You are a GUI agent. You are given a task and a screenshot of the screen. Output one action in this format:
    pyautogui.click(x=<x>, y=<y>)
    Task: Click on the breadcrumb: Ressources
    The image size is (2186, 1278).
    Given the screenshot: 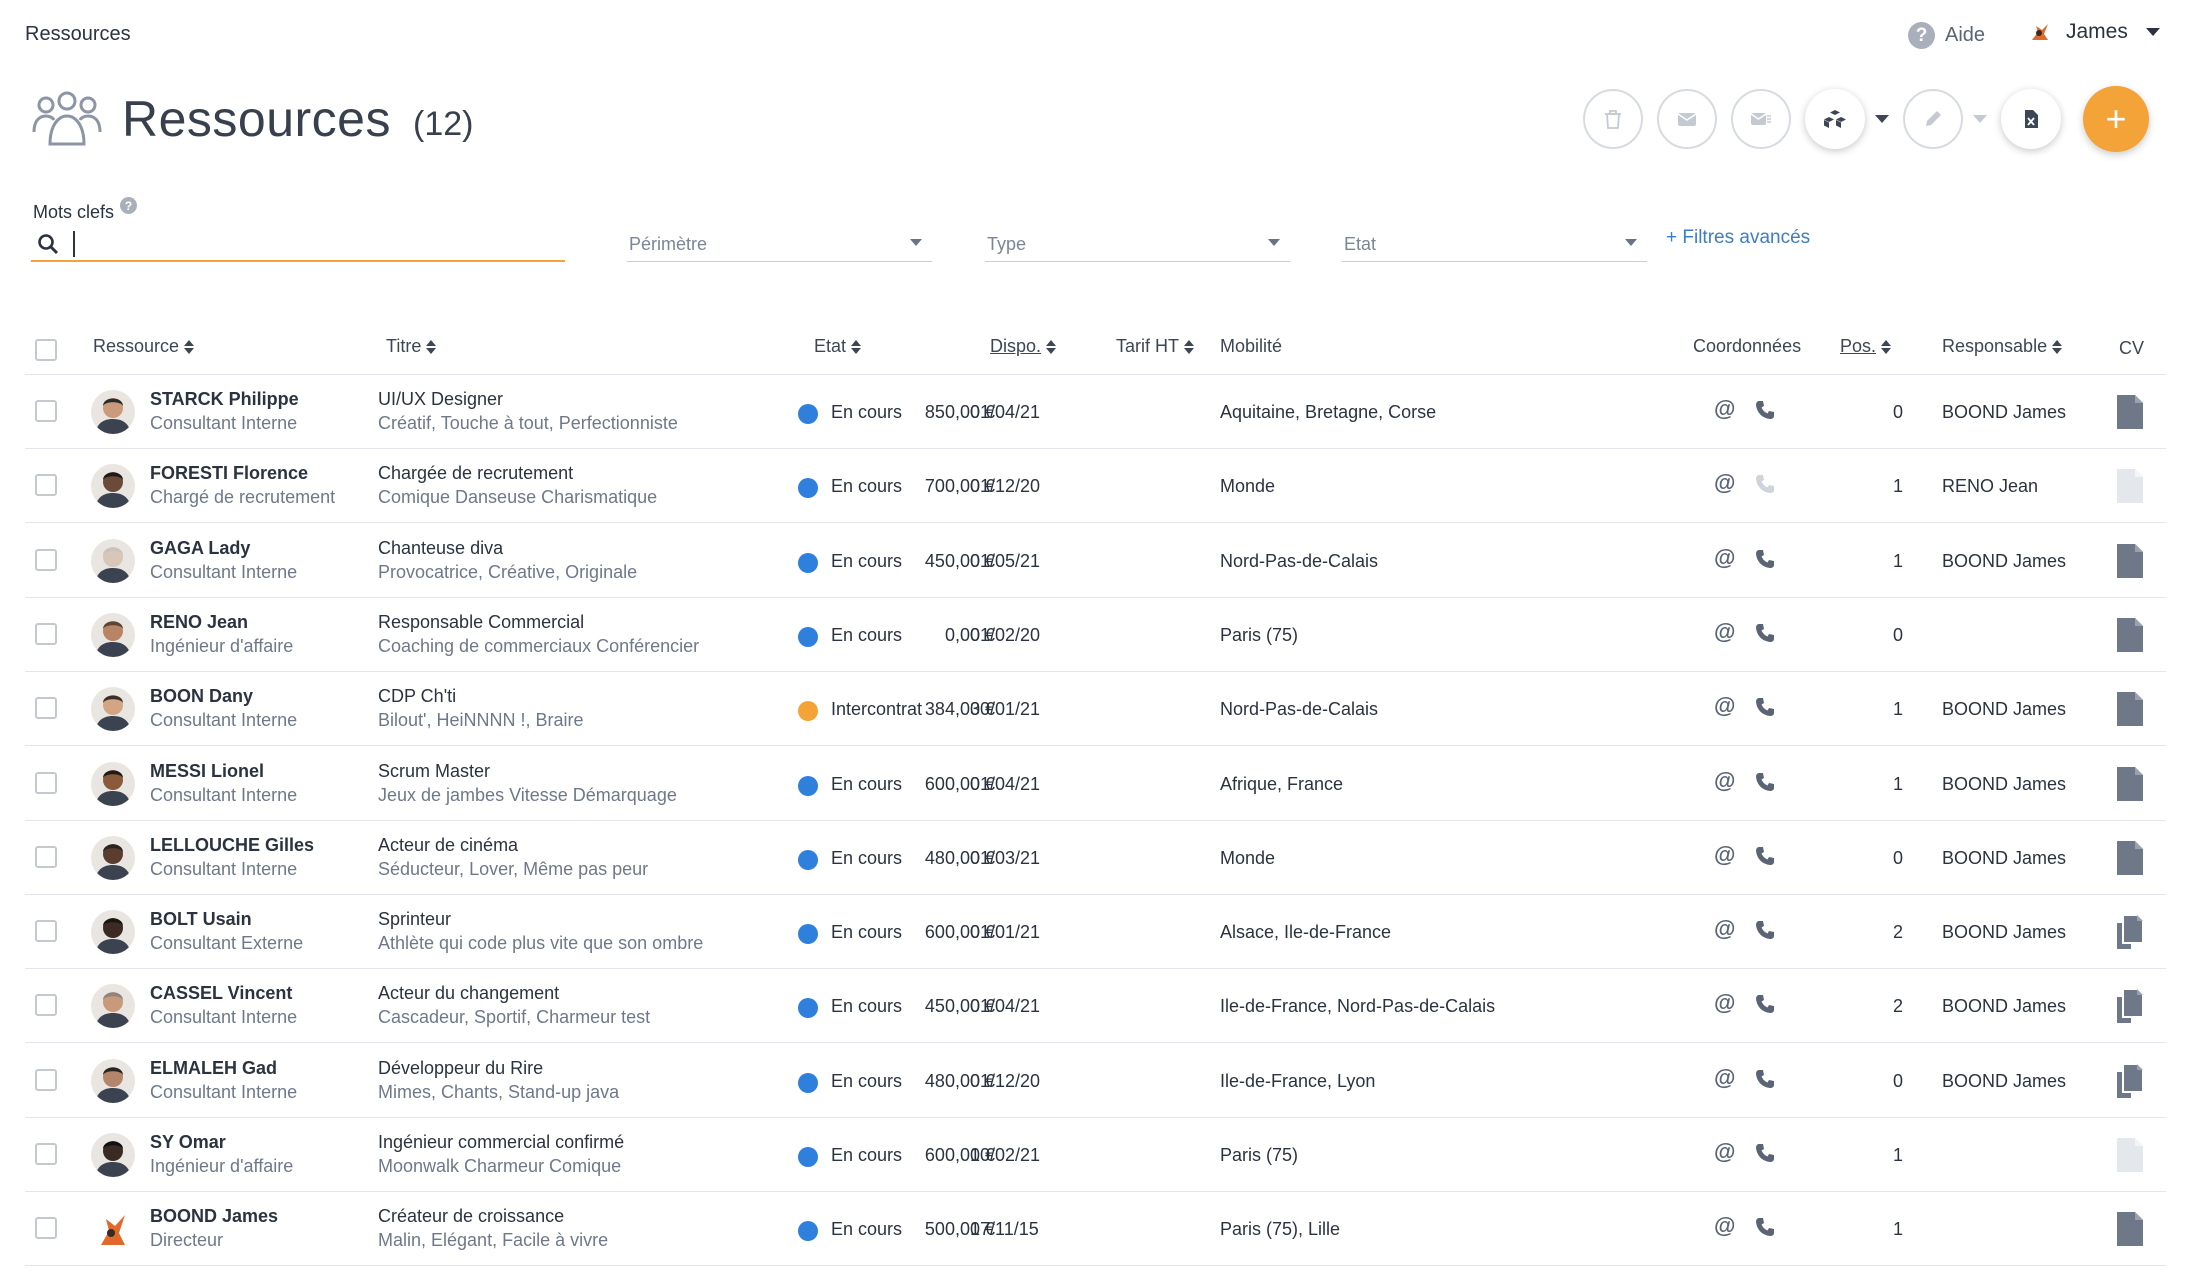 What is the action you would take?
    pyautogui.click(x=78, y=34)
    